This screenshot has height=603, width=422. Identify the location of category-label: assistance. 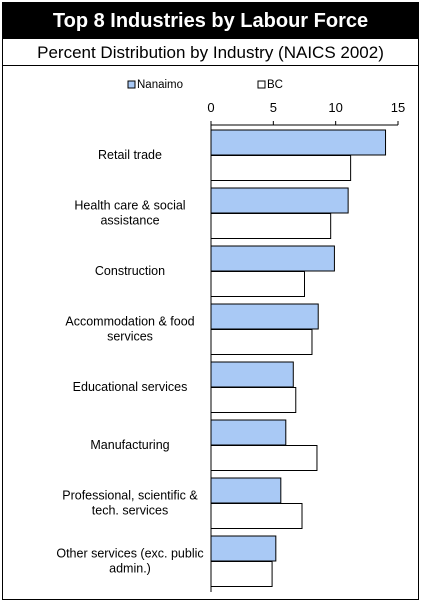
(129, 221).